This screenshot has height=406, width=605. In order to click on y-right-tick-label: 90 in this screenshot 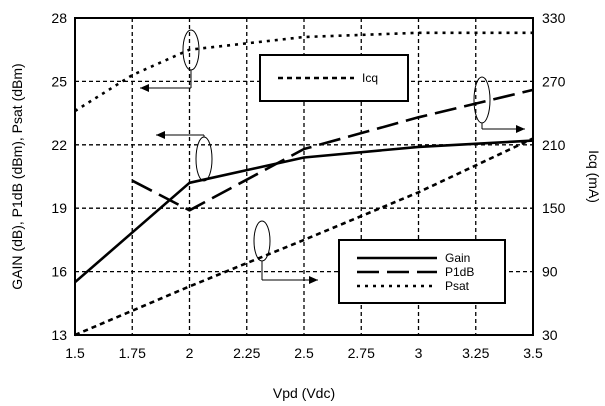, I will do `click(550, 272)`.